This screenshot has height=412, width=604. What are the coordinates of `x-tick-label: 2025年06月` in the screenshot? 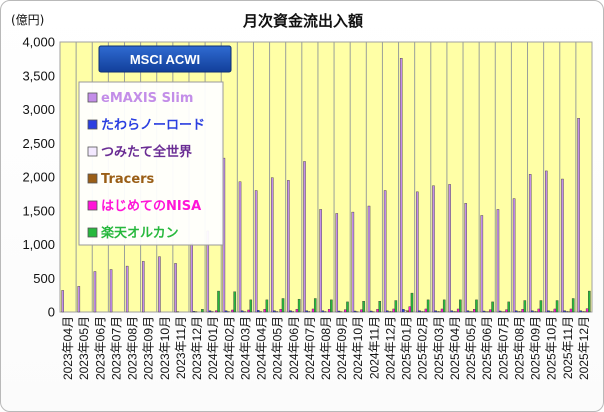 It's located at (487, 348).